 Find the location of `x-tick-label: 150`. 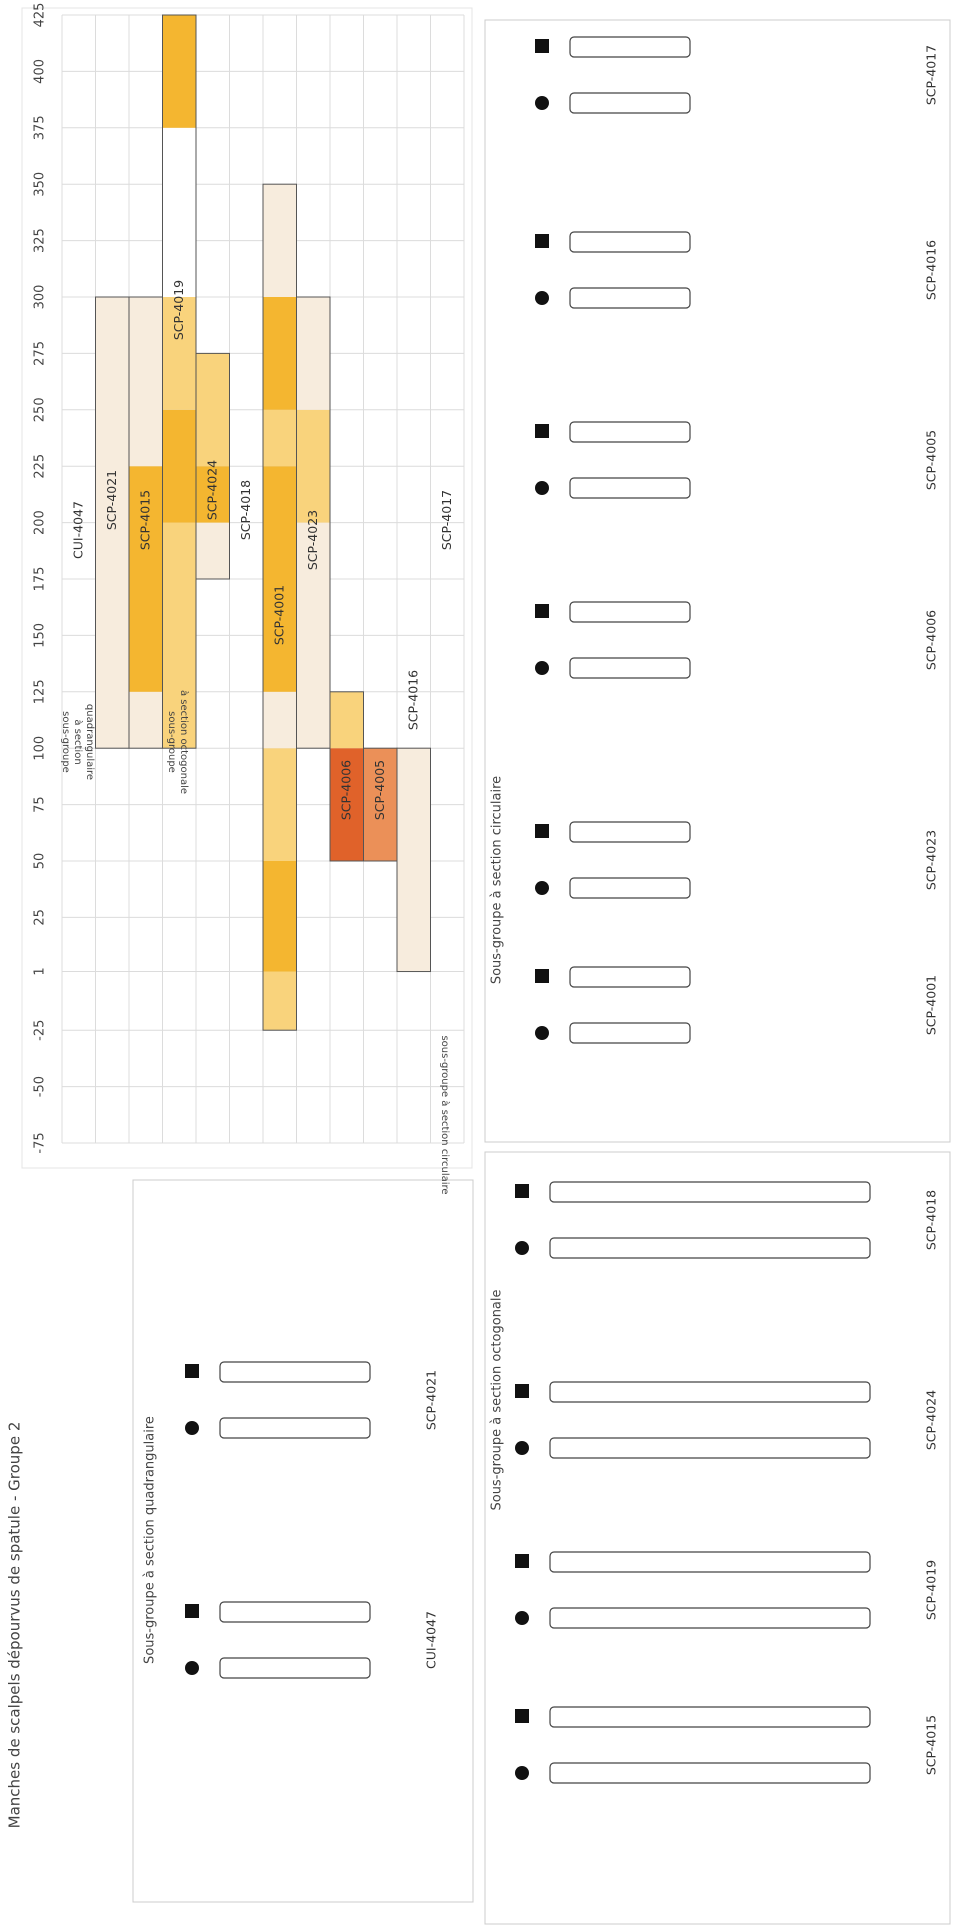

x-tick-label: 150 is located at coordinates (40, 635).